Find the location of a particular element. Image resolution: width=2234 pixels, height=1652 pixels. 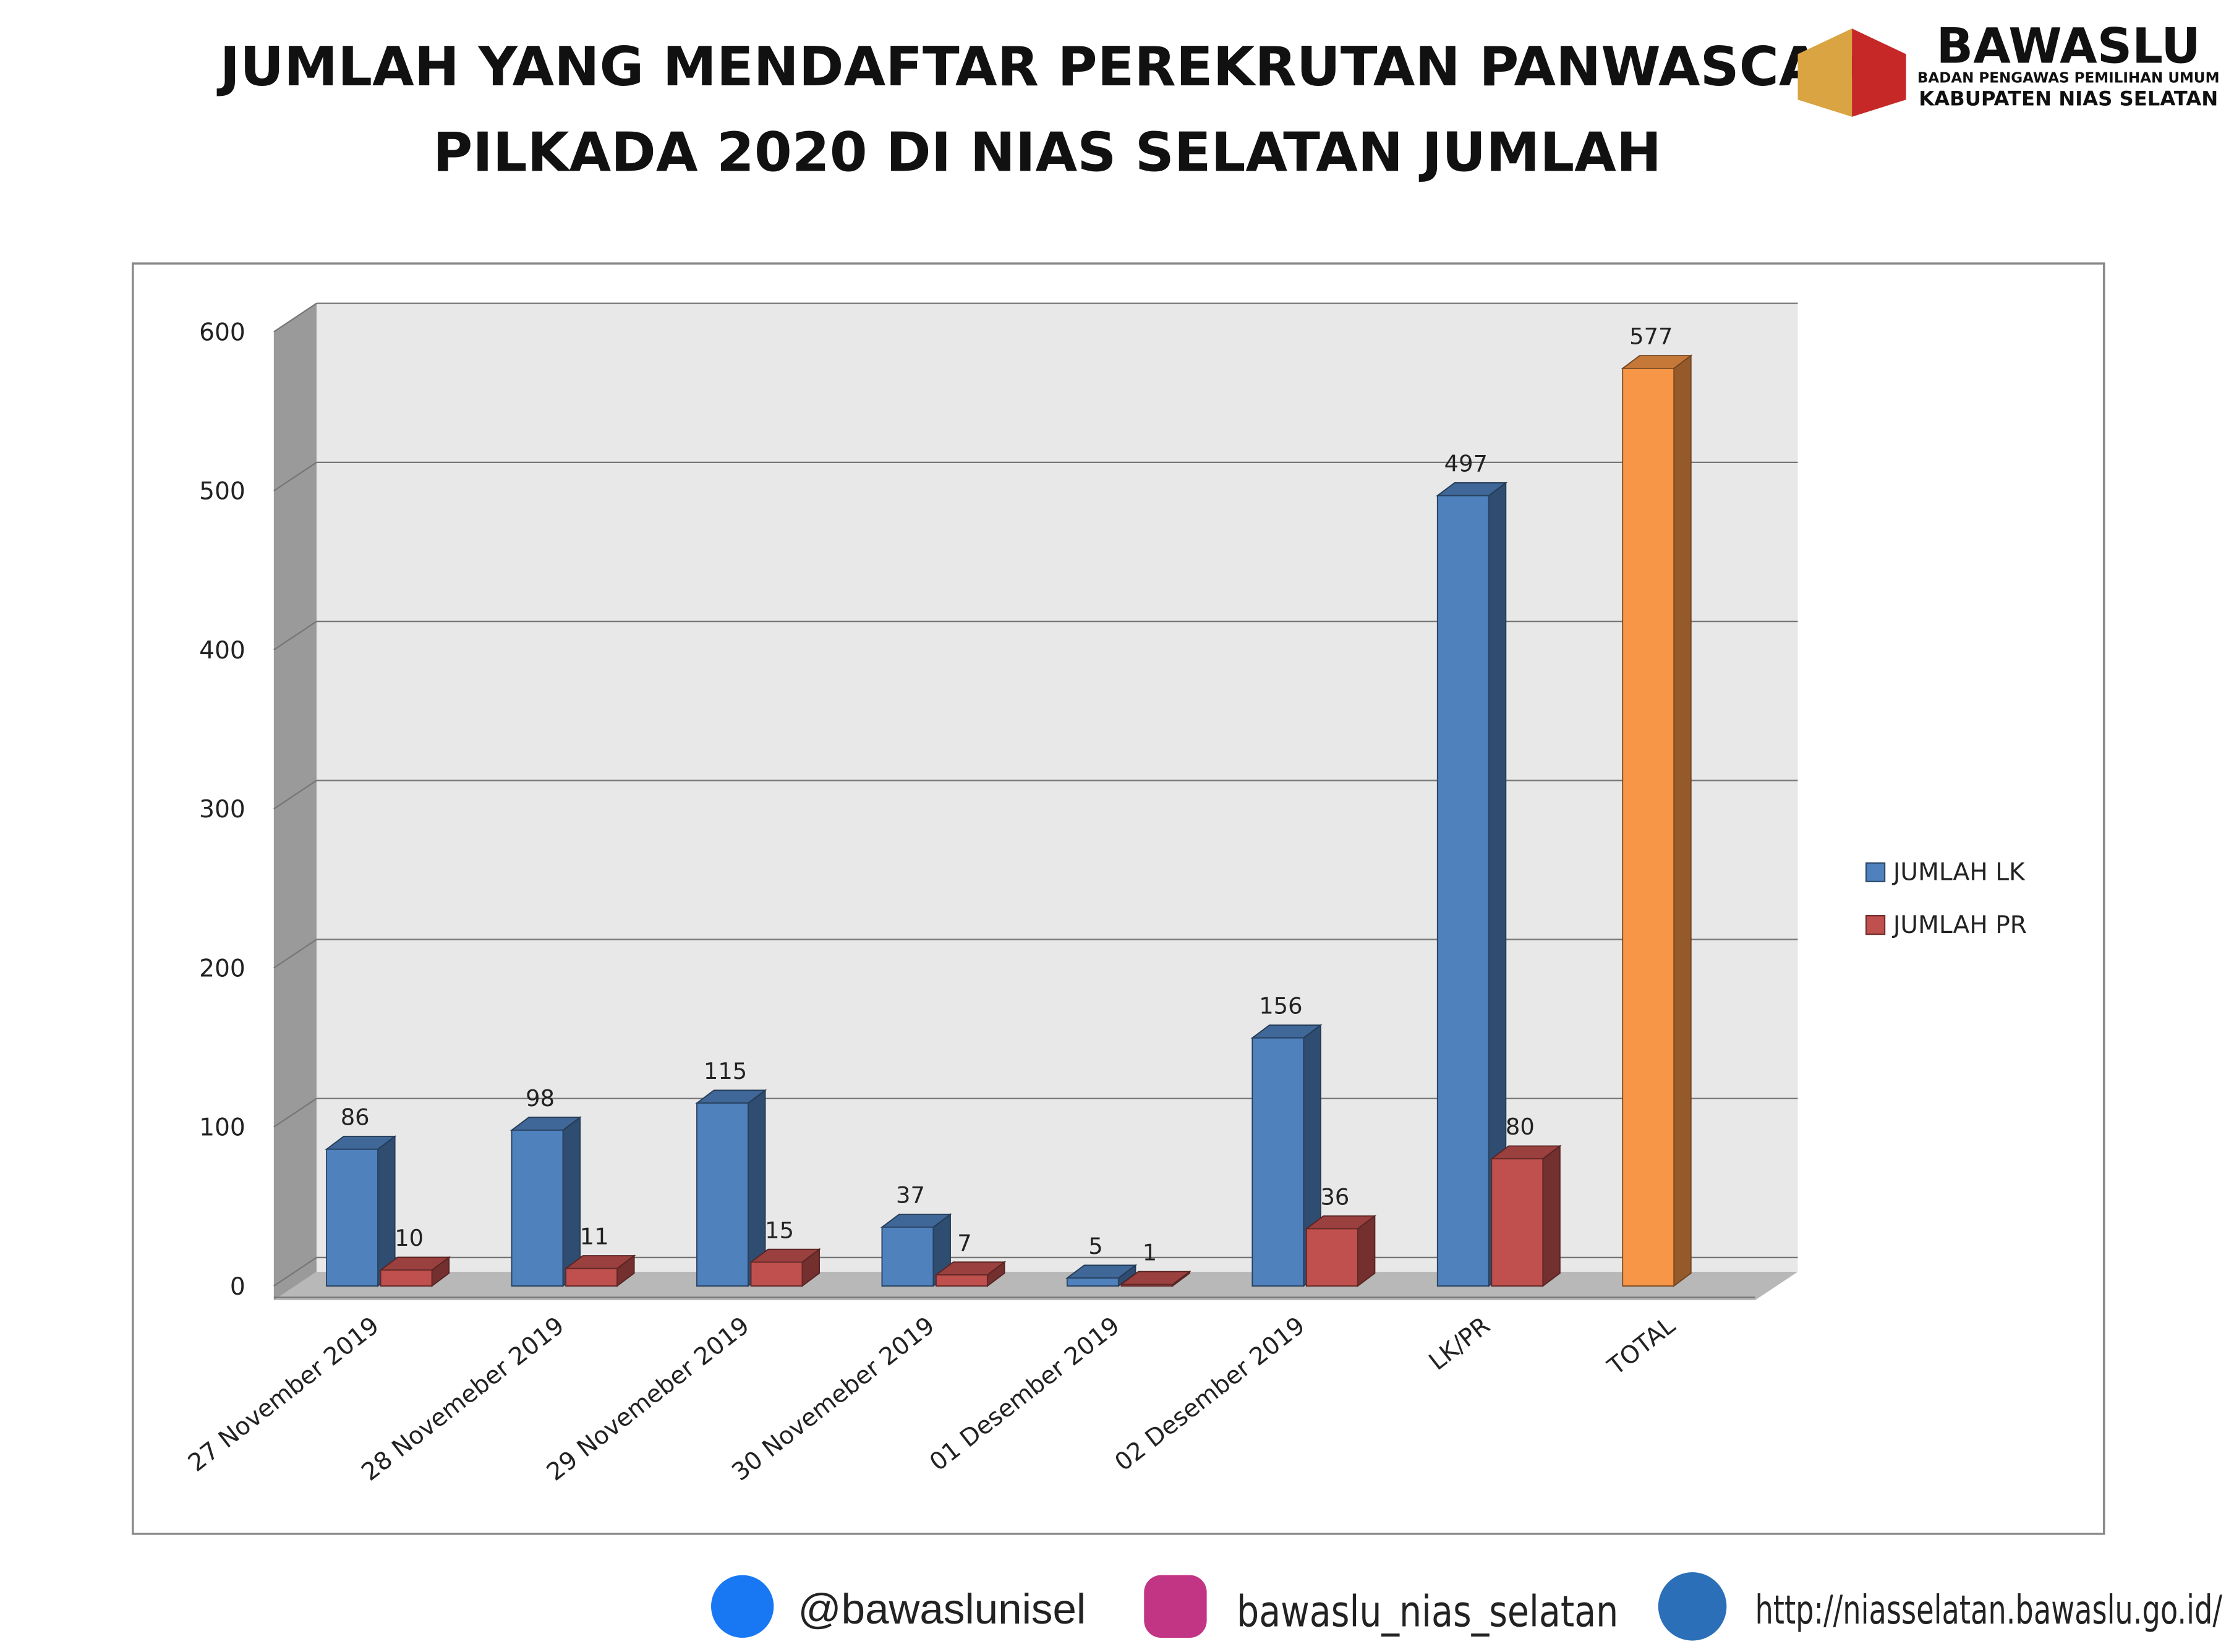

value-label: 497 is located at coordinates (1466, 463).